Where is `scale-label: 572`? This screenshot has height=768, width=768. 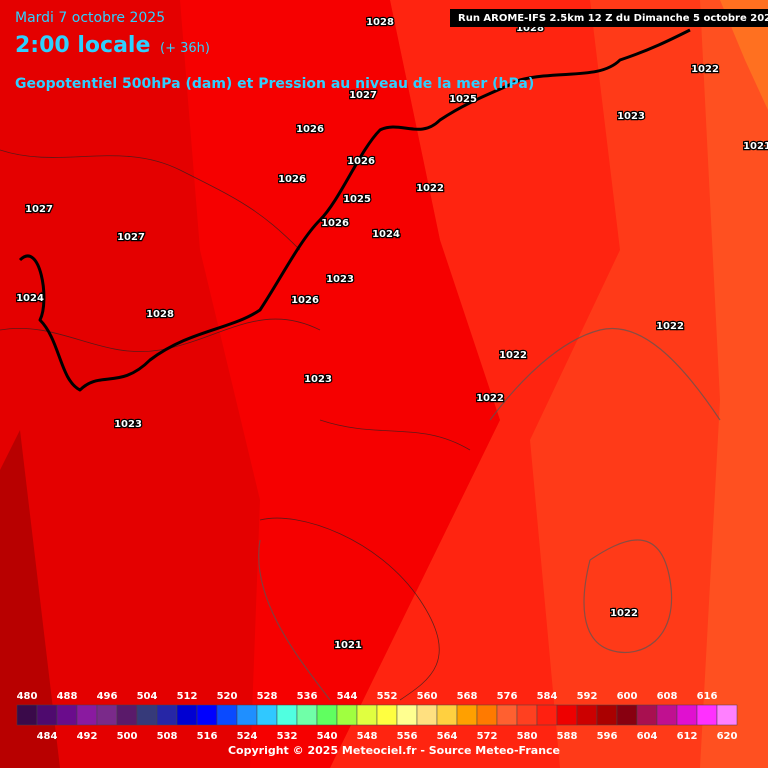 scale-label: 572 is located at coordinates (487, 736).